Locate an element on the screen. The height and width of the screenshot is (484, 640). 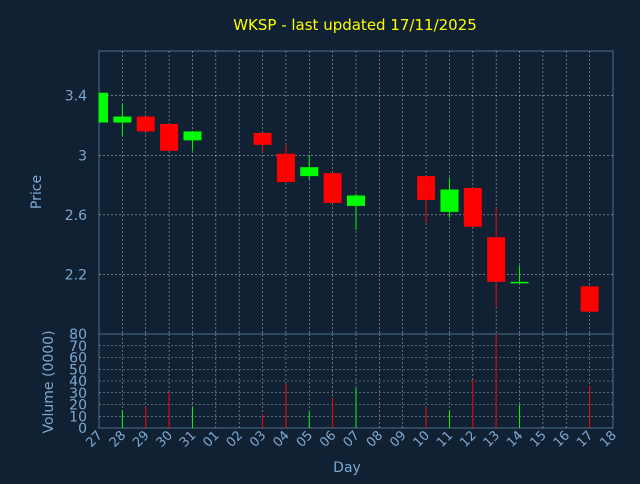
x-tick-label: 06 is located at coordinates (328, 439).